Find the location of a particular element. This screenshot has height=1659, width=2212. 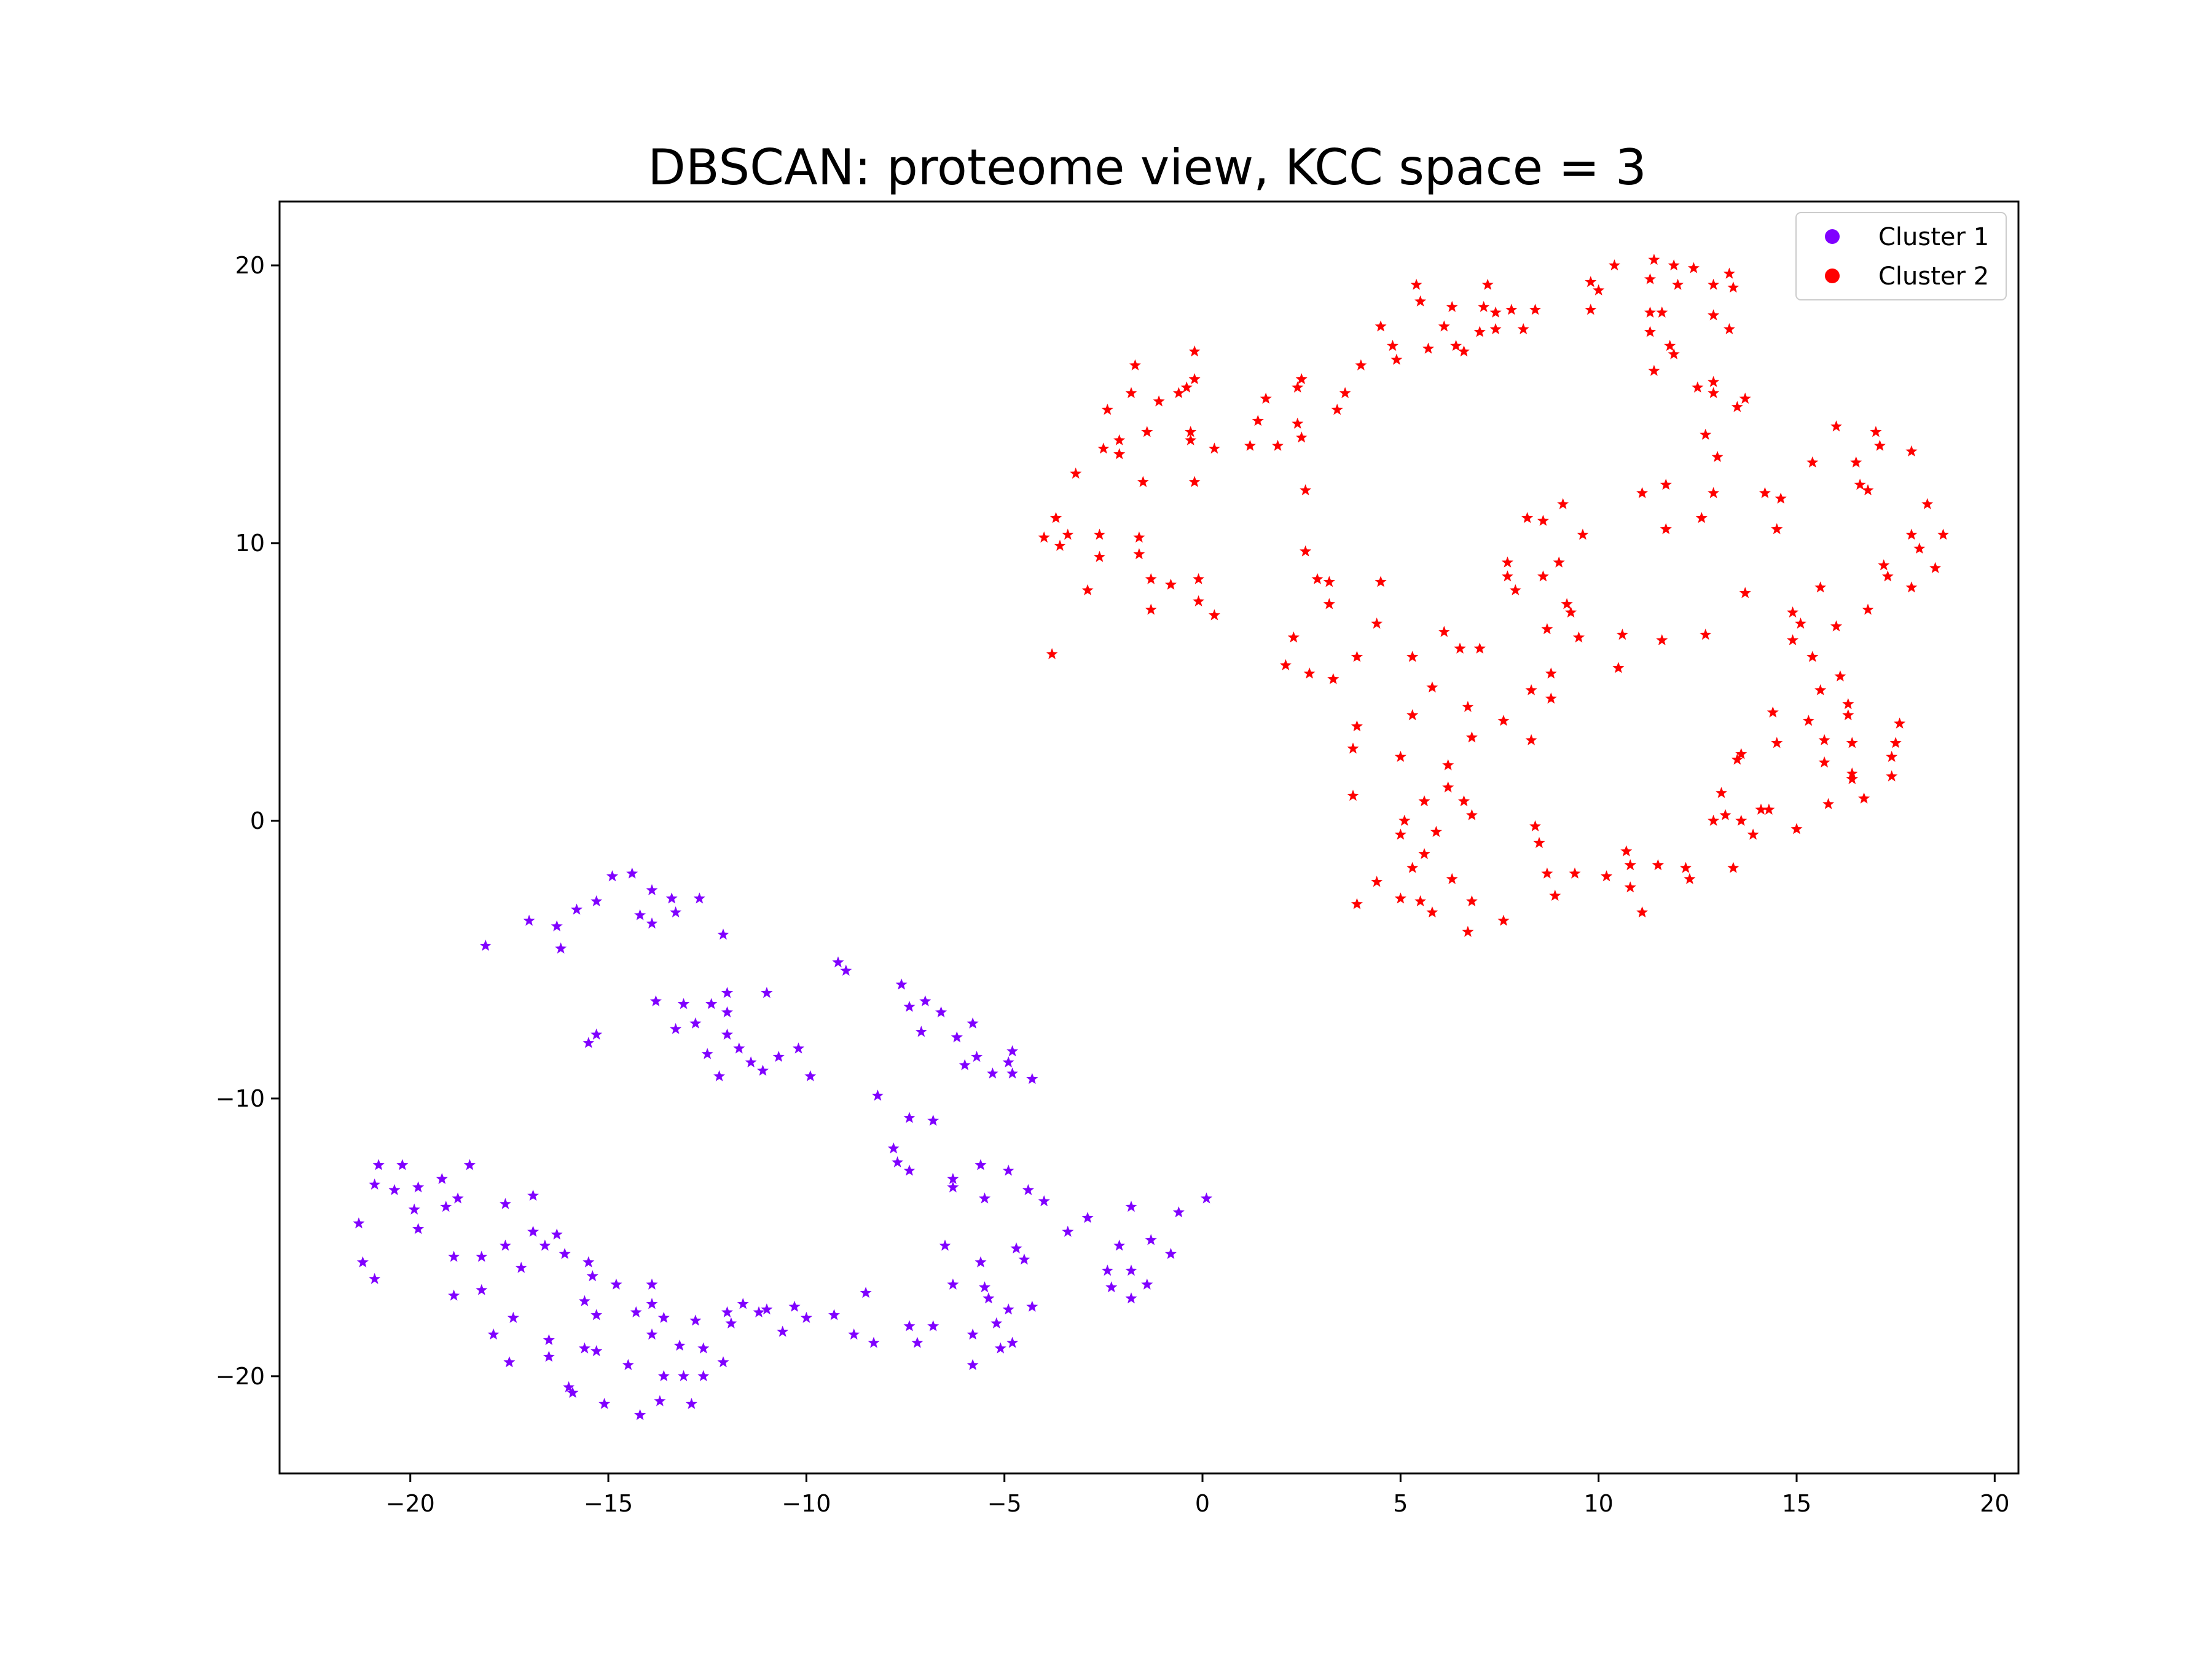

y-tick-label: −10 is located at coordinates (240, 1098).